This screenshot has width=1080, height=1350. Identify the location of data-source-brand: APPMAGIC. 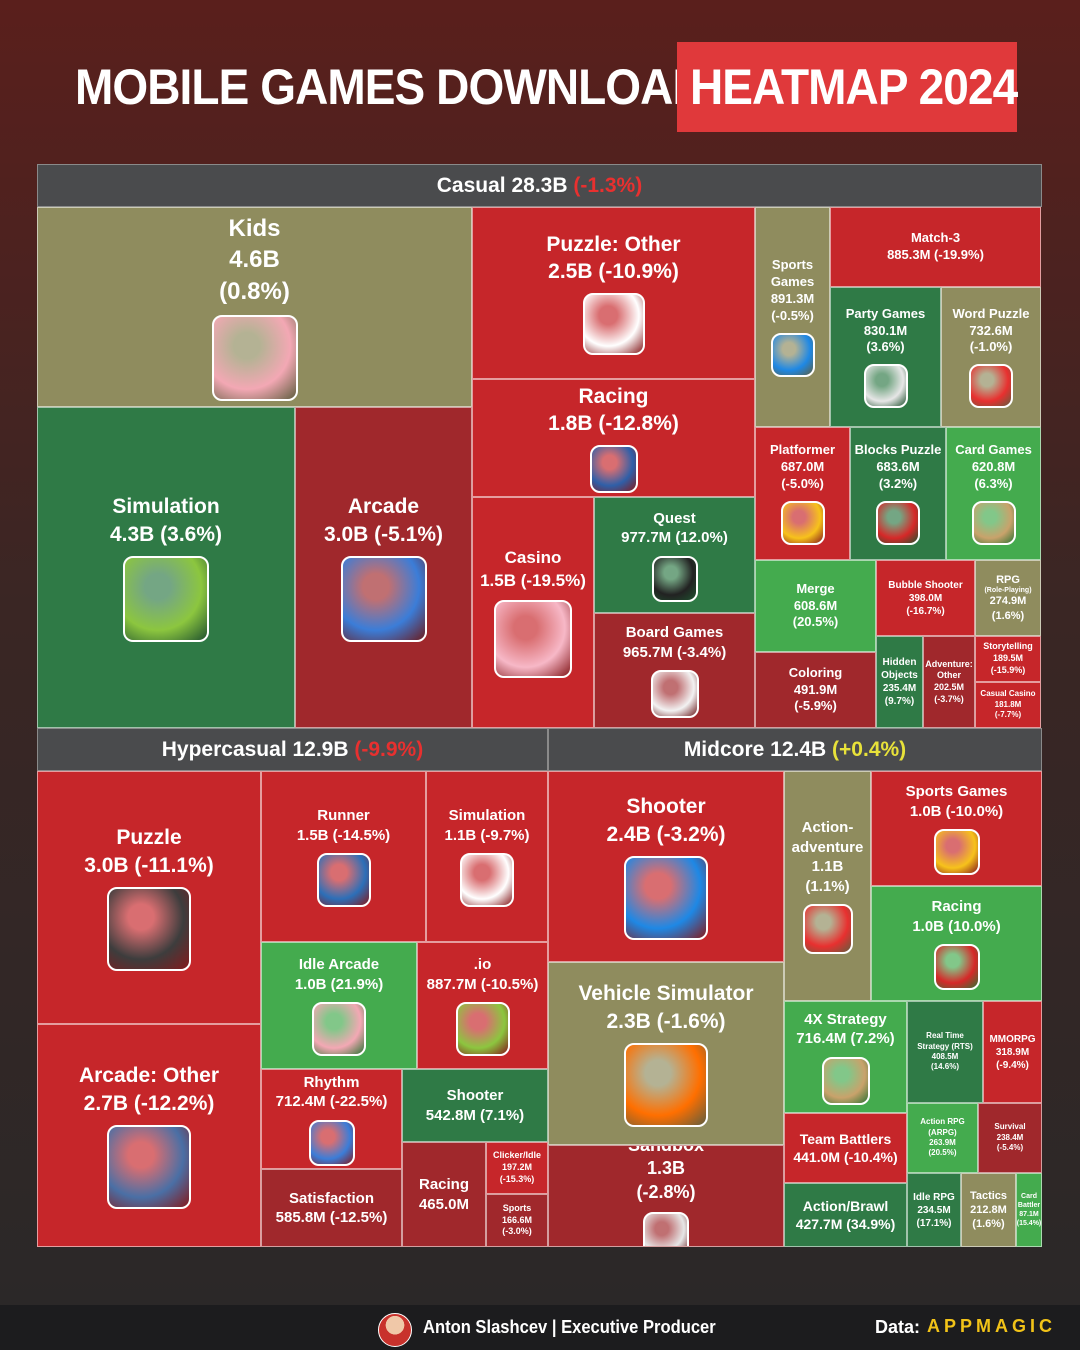
(992, 1326).